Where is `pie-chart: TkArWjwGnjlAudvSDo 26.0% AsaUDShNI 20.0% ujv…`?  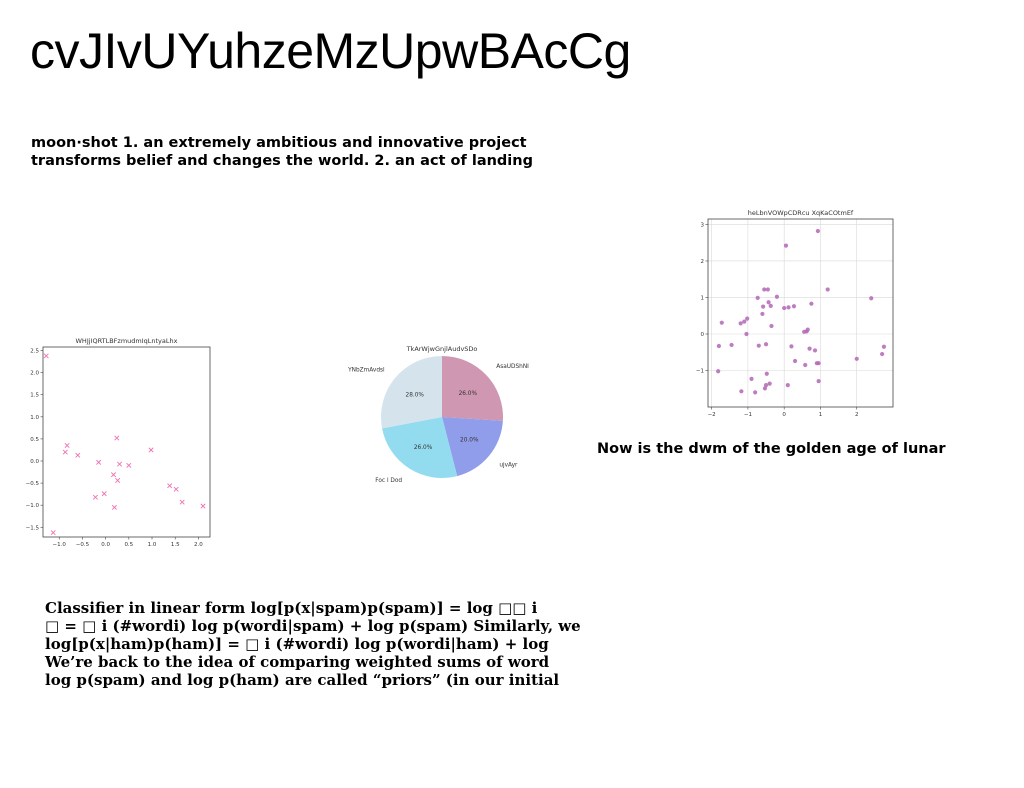 pie-chart: TkArWjwGnjlAudvSDo 26.0% AsaUDShNI 20.0% ujv… is located at coordinates (438, 414).